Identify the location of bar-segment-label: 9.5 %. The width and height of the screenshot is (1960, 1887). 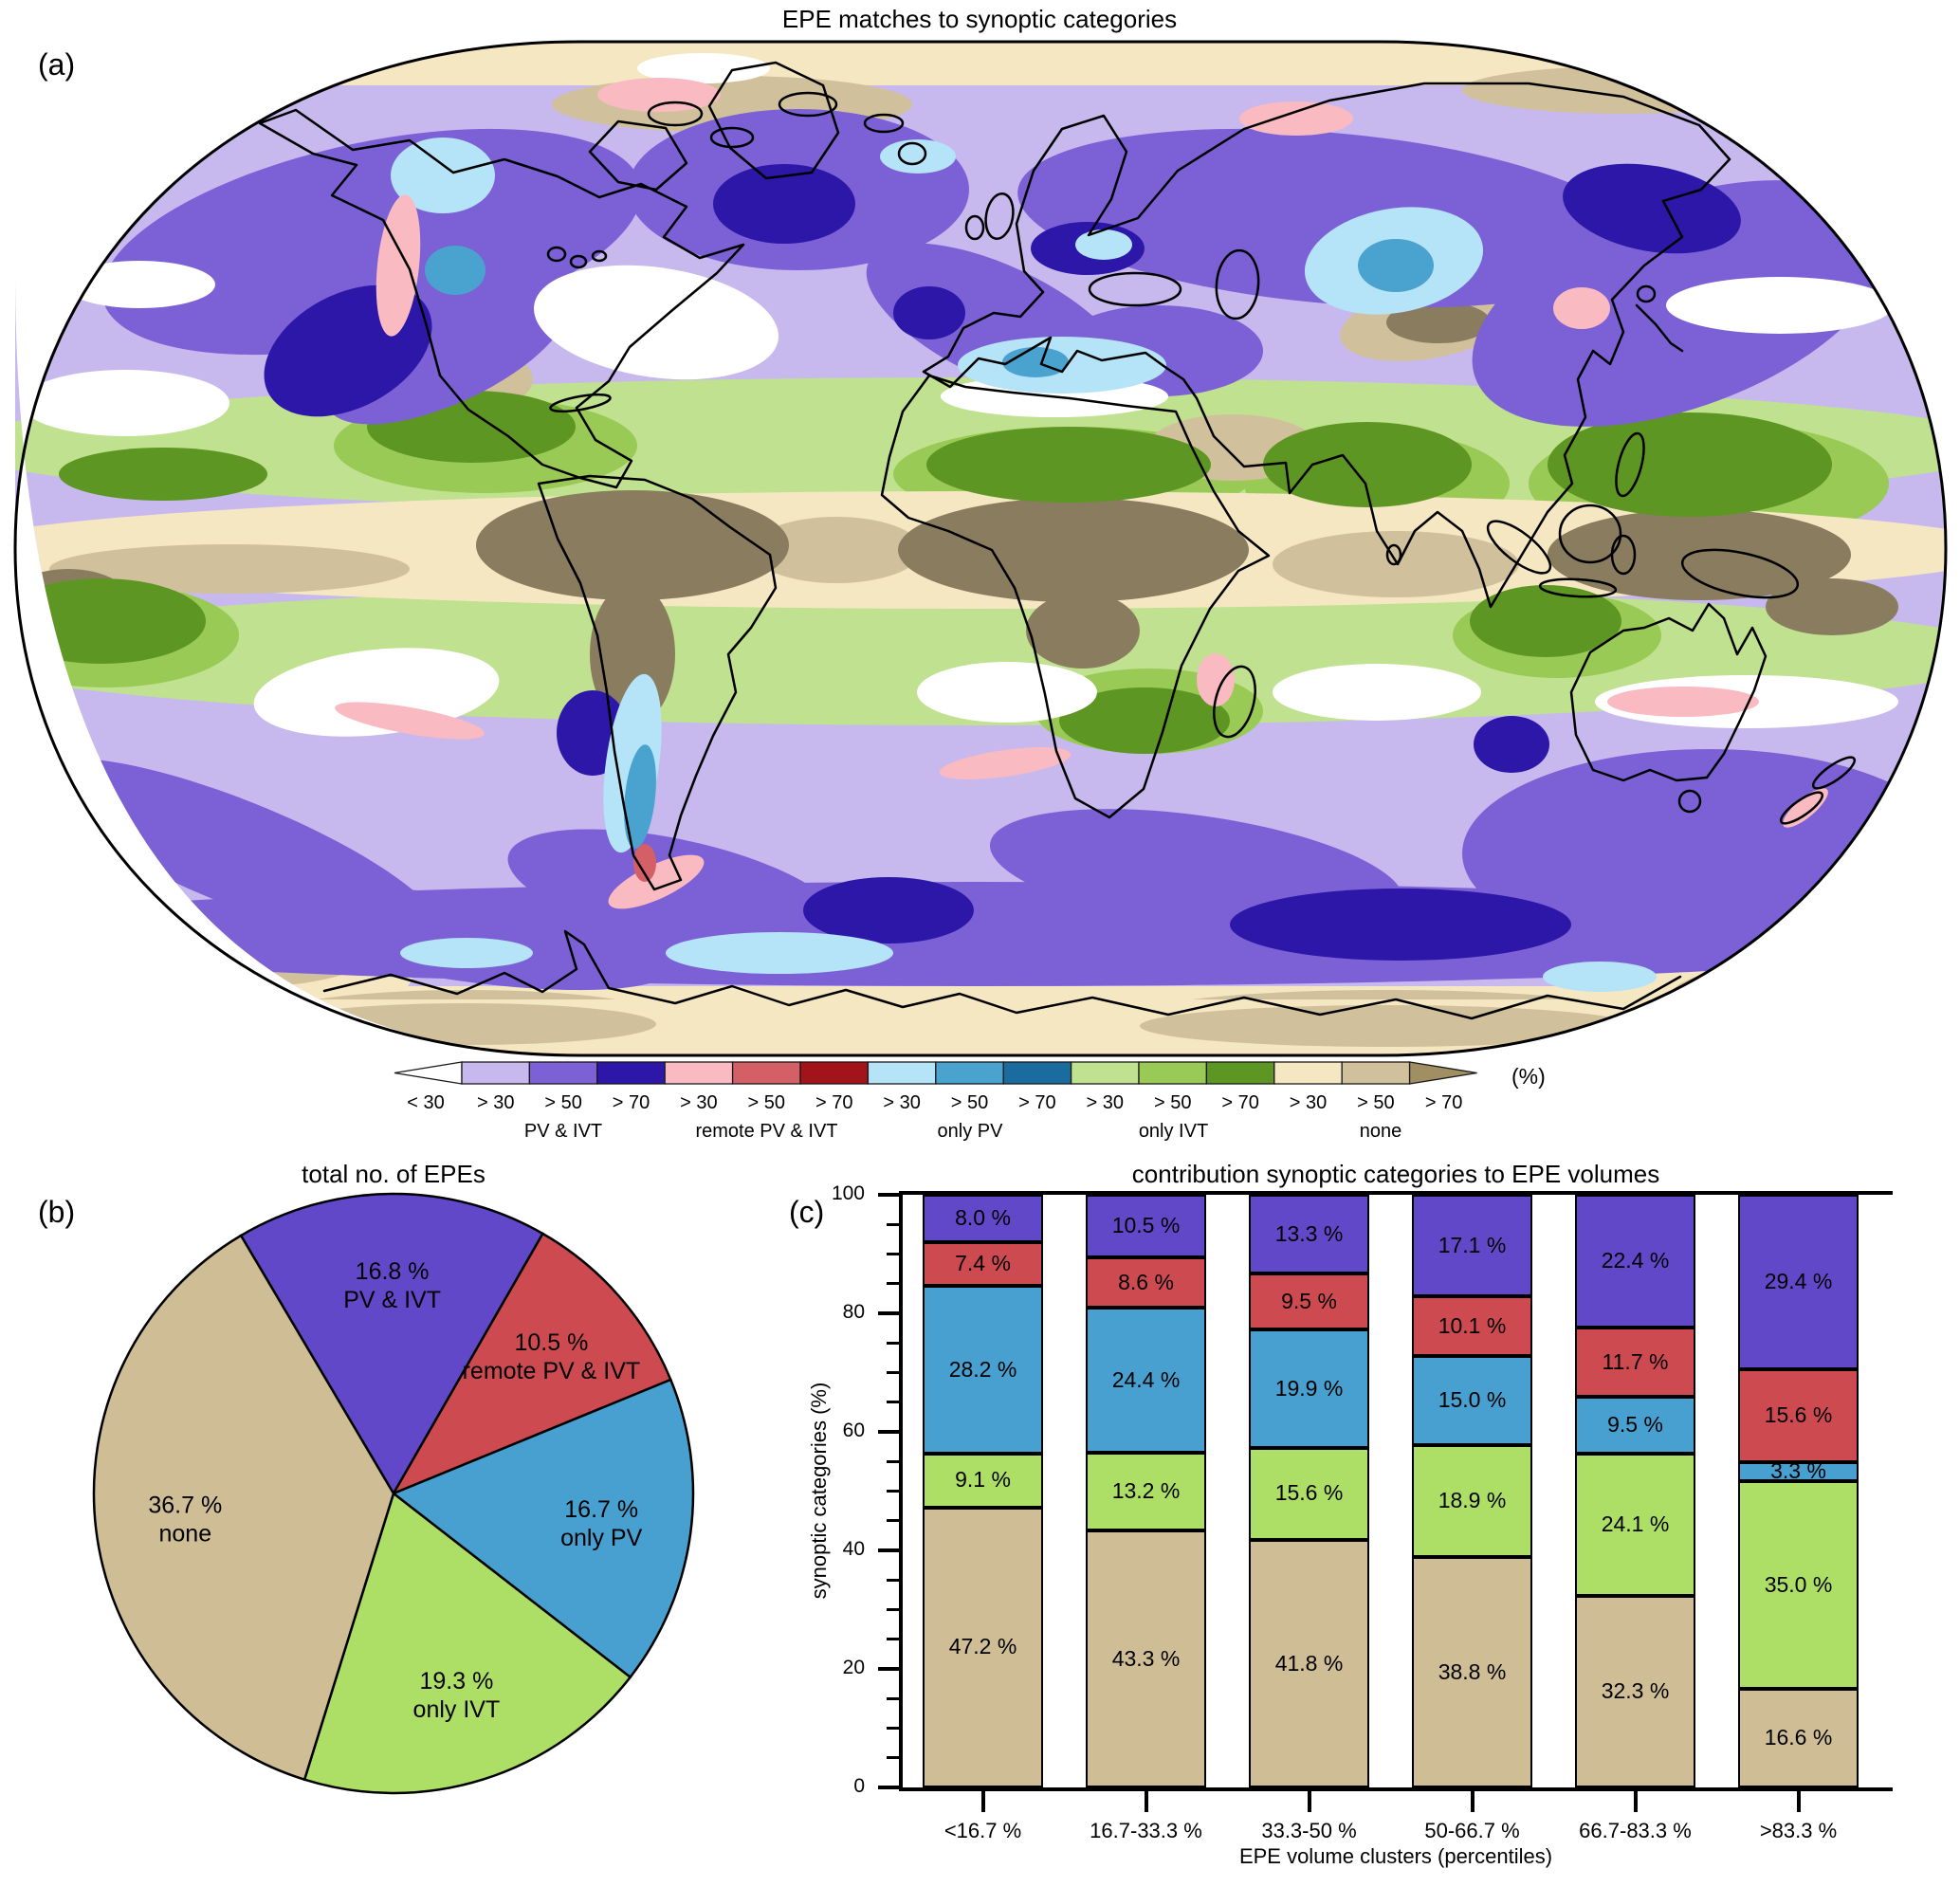
(1309, 1300).